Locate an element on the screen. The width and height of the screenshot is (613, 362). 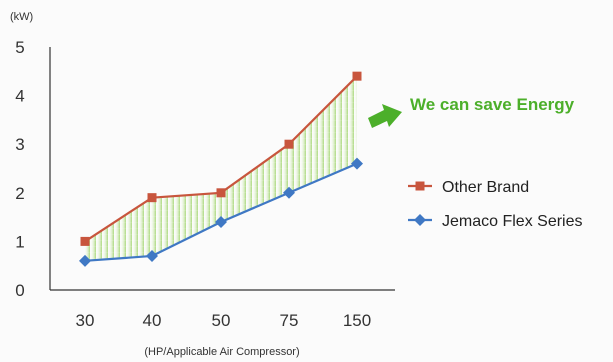
legend-label: Other Brand is located at coordinates (485, 187).